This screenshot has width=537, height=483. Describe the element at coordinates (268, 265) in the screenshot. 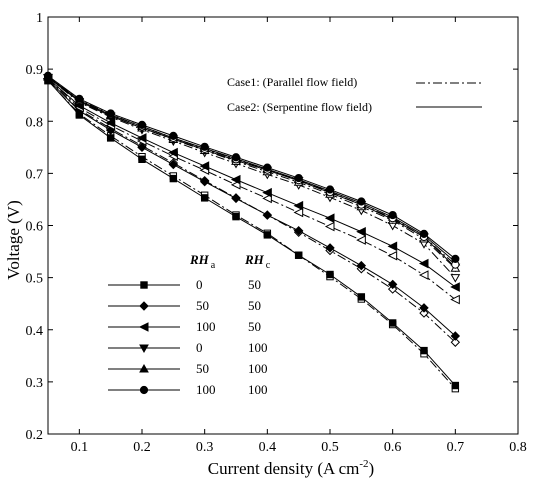

I see `rh-c-subscript: c` at that location.